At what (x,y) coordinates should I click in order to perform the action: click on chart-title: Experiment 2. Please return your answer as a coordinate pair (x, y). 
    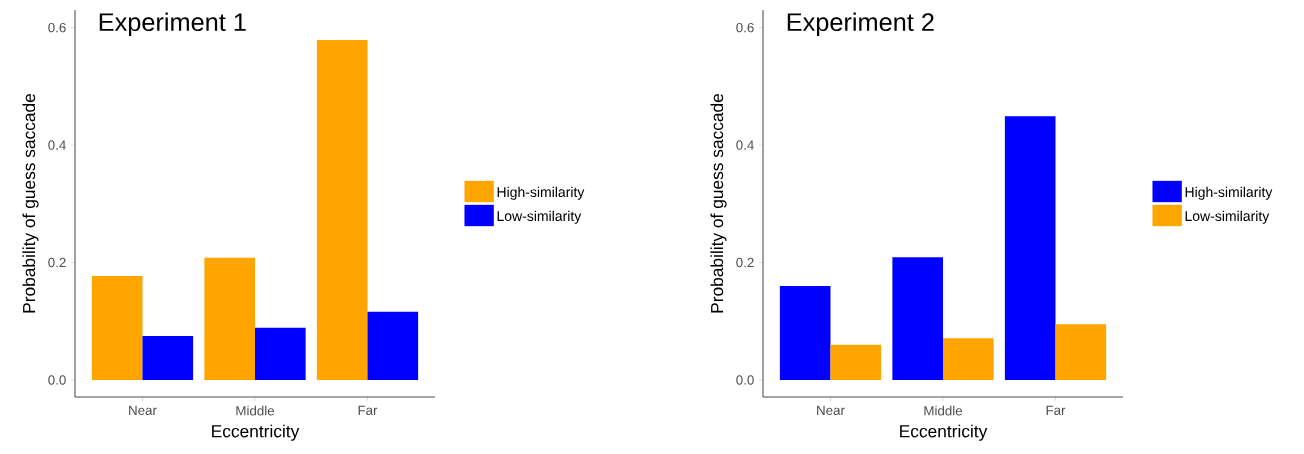
    Looking at the image, I should click on (860, 24).